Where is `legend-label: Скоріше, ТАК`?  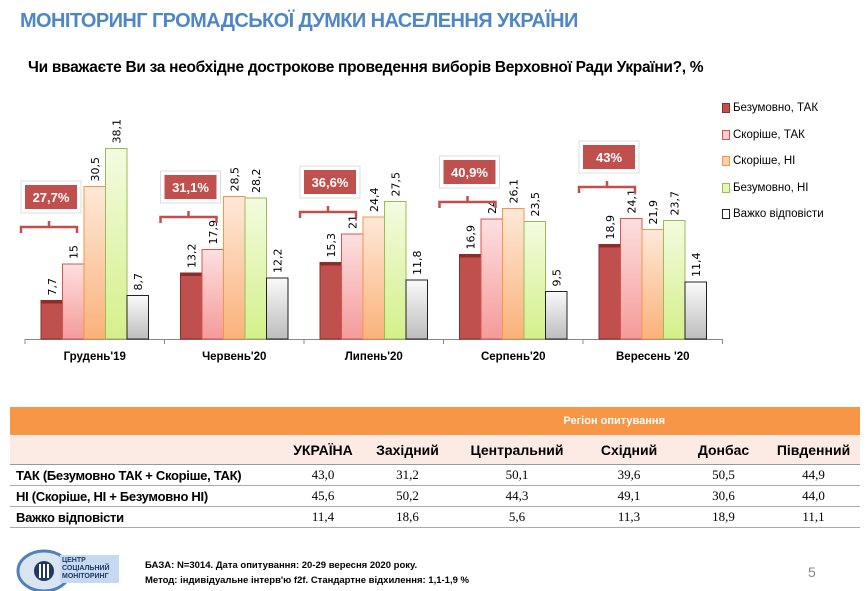
legend-label: Скоріше, ТАК is located at coordinates (769, 134).